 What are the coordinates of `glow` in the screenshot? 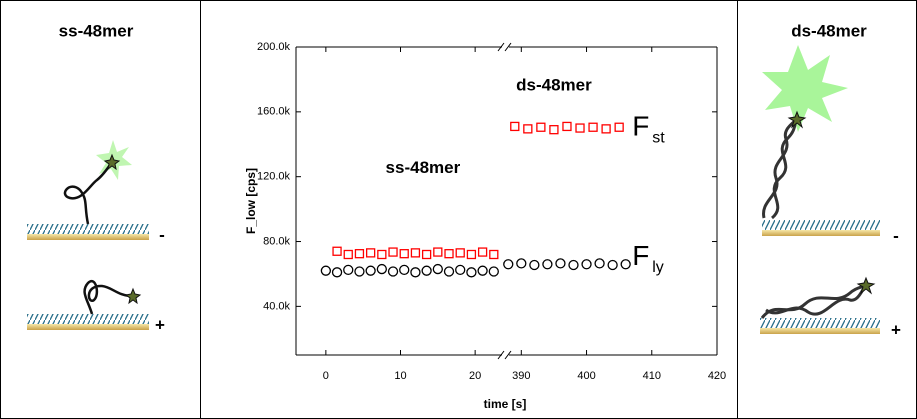 It's located at (805, 88).